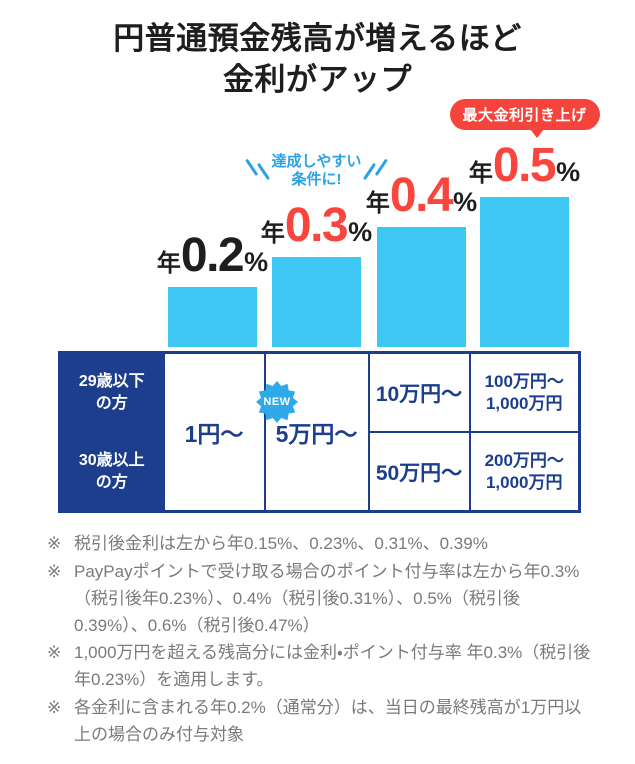 The width and height of the screenshot is (635, 764). I want to click on callout-line1: 達成しやすい, so click(316, 161).